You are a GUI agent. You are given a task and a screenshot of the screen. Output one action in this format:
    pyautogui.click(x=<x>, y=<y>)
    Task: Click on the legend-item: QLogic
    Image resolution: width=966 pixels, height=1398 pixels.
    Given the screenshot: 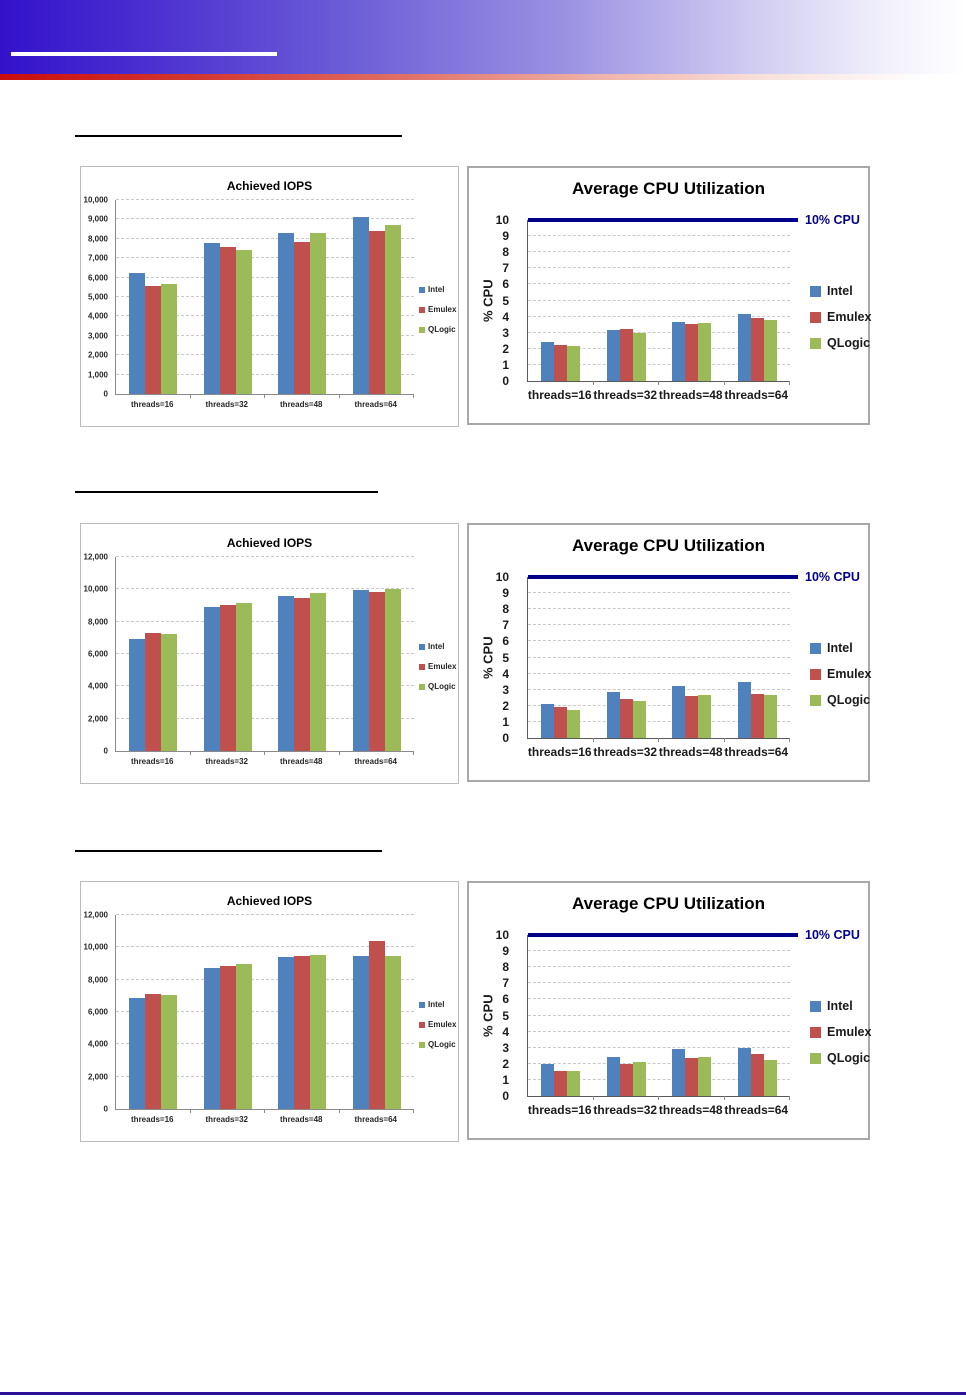 What is the action you would take?
    pyautogui.click(x=840, y=1058)
    